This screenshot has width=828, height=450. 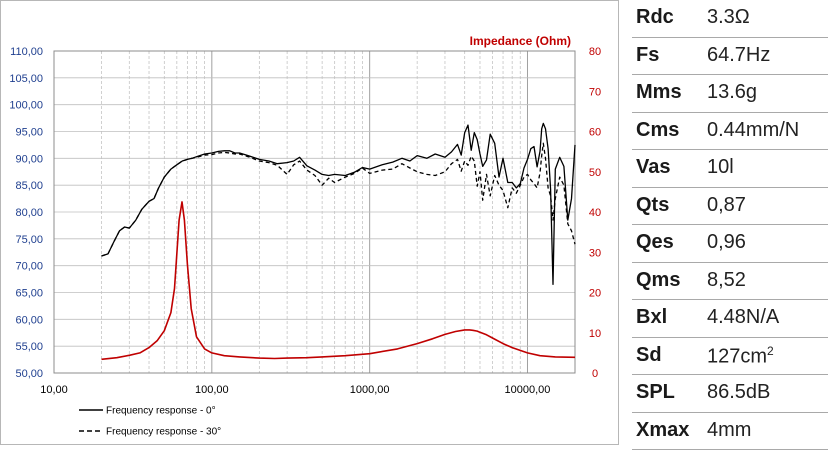 I want to click on spec-value: 4.48N/A, so click(x=743, y=317).